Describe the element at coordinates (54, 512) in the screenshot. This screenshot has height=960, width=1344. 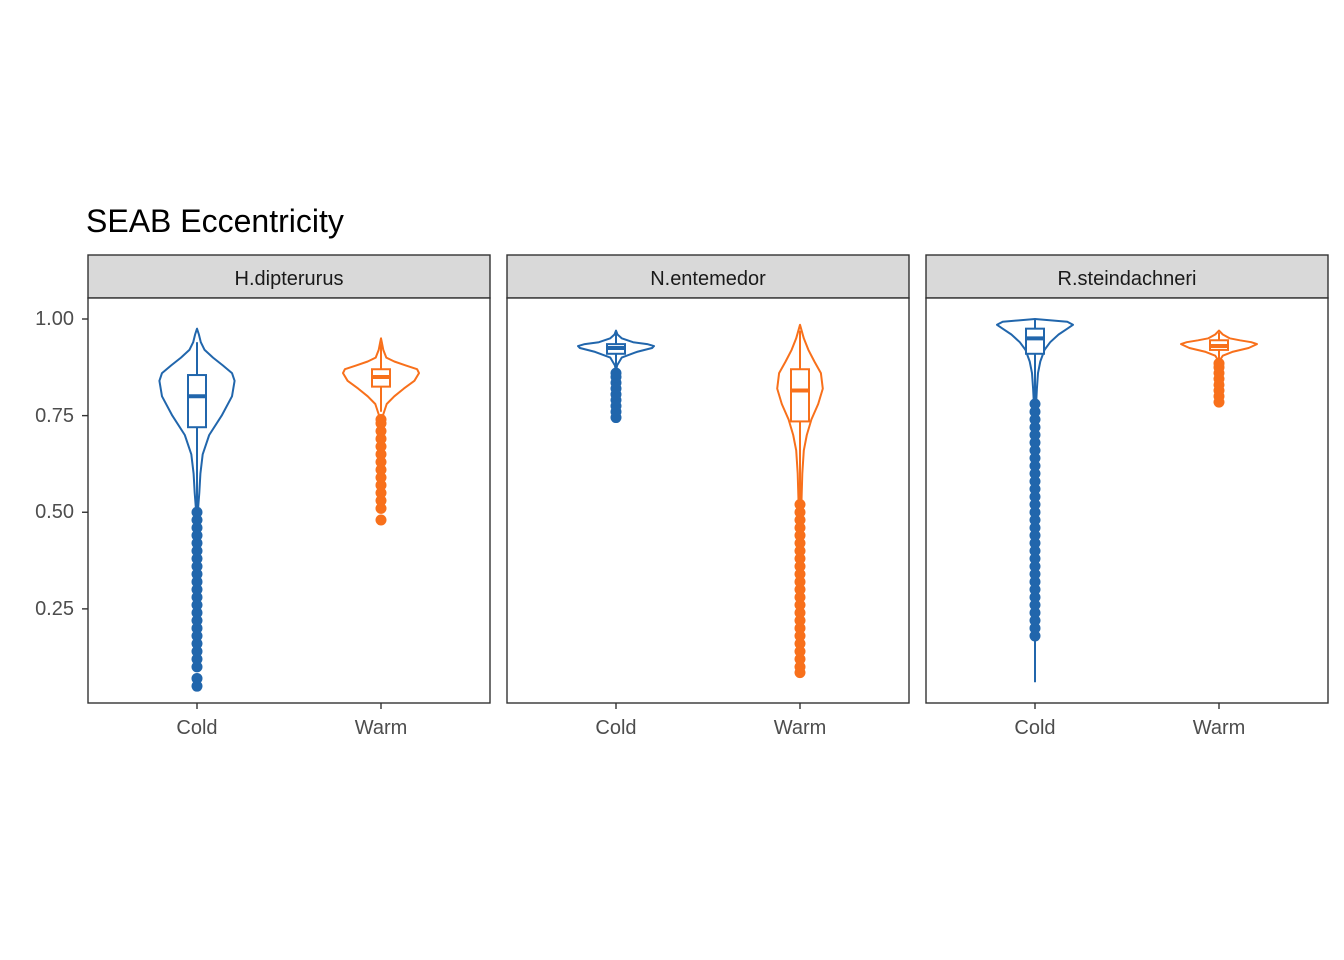
I see `y-tick-label: 0.50` at that location.